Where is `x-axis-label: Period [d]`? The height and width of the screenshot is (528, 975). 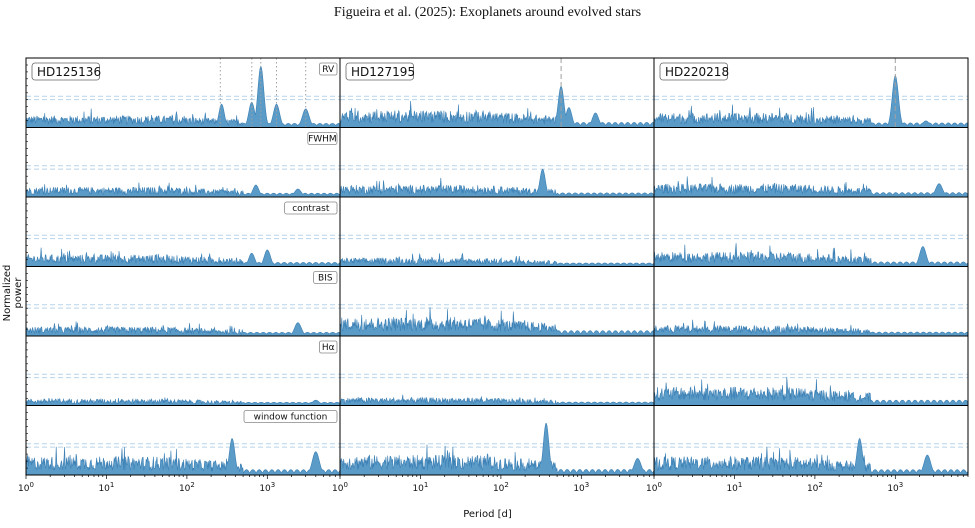
x-axis-label: Period [d] is located at coordinates (487, 514).